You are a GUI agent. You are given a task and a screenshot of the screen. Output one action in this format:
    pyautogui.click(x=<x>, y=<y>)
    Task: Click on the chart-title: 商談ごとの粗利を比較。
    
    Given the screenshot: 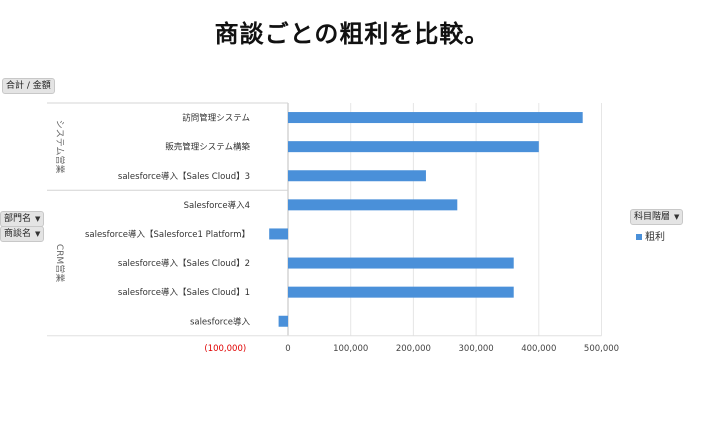 What is the action you would take?
    pyautogui.click(x=352, y=34)
    